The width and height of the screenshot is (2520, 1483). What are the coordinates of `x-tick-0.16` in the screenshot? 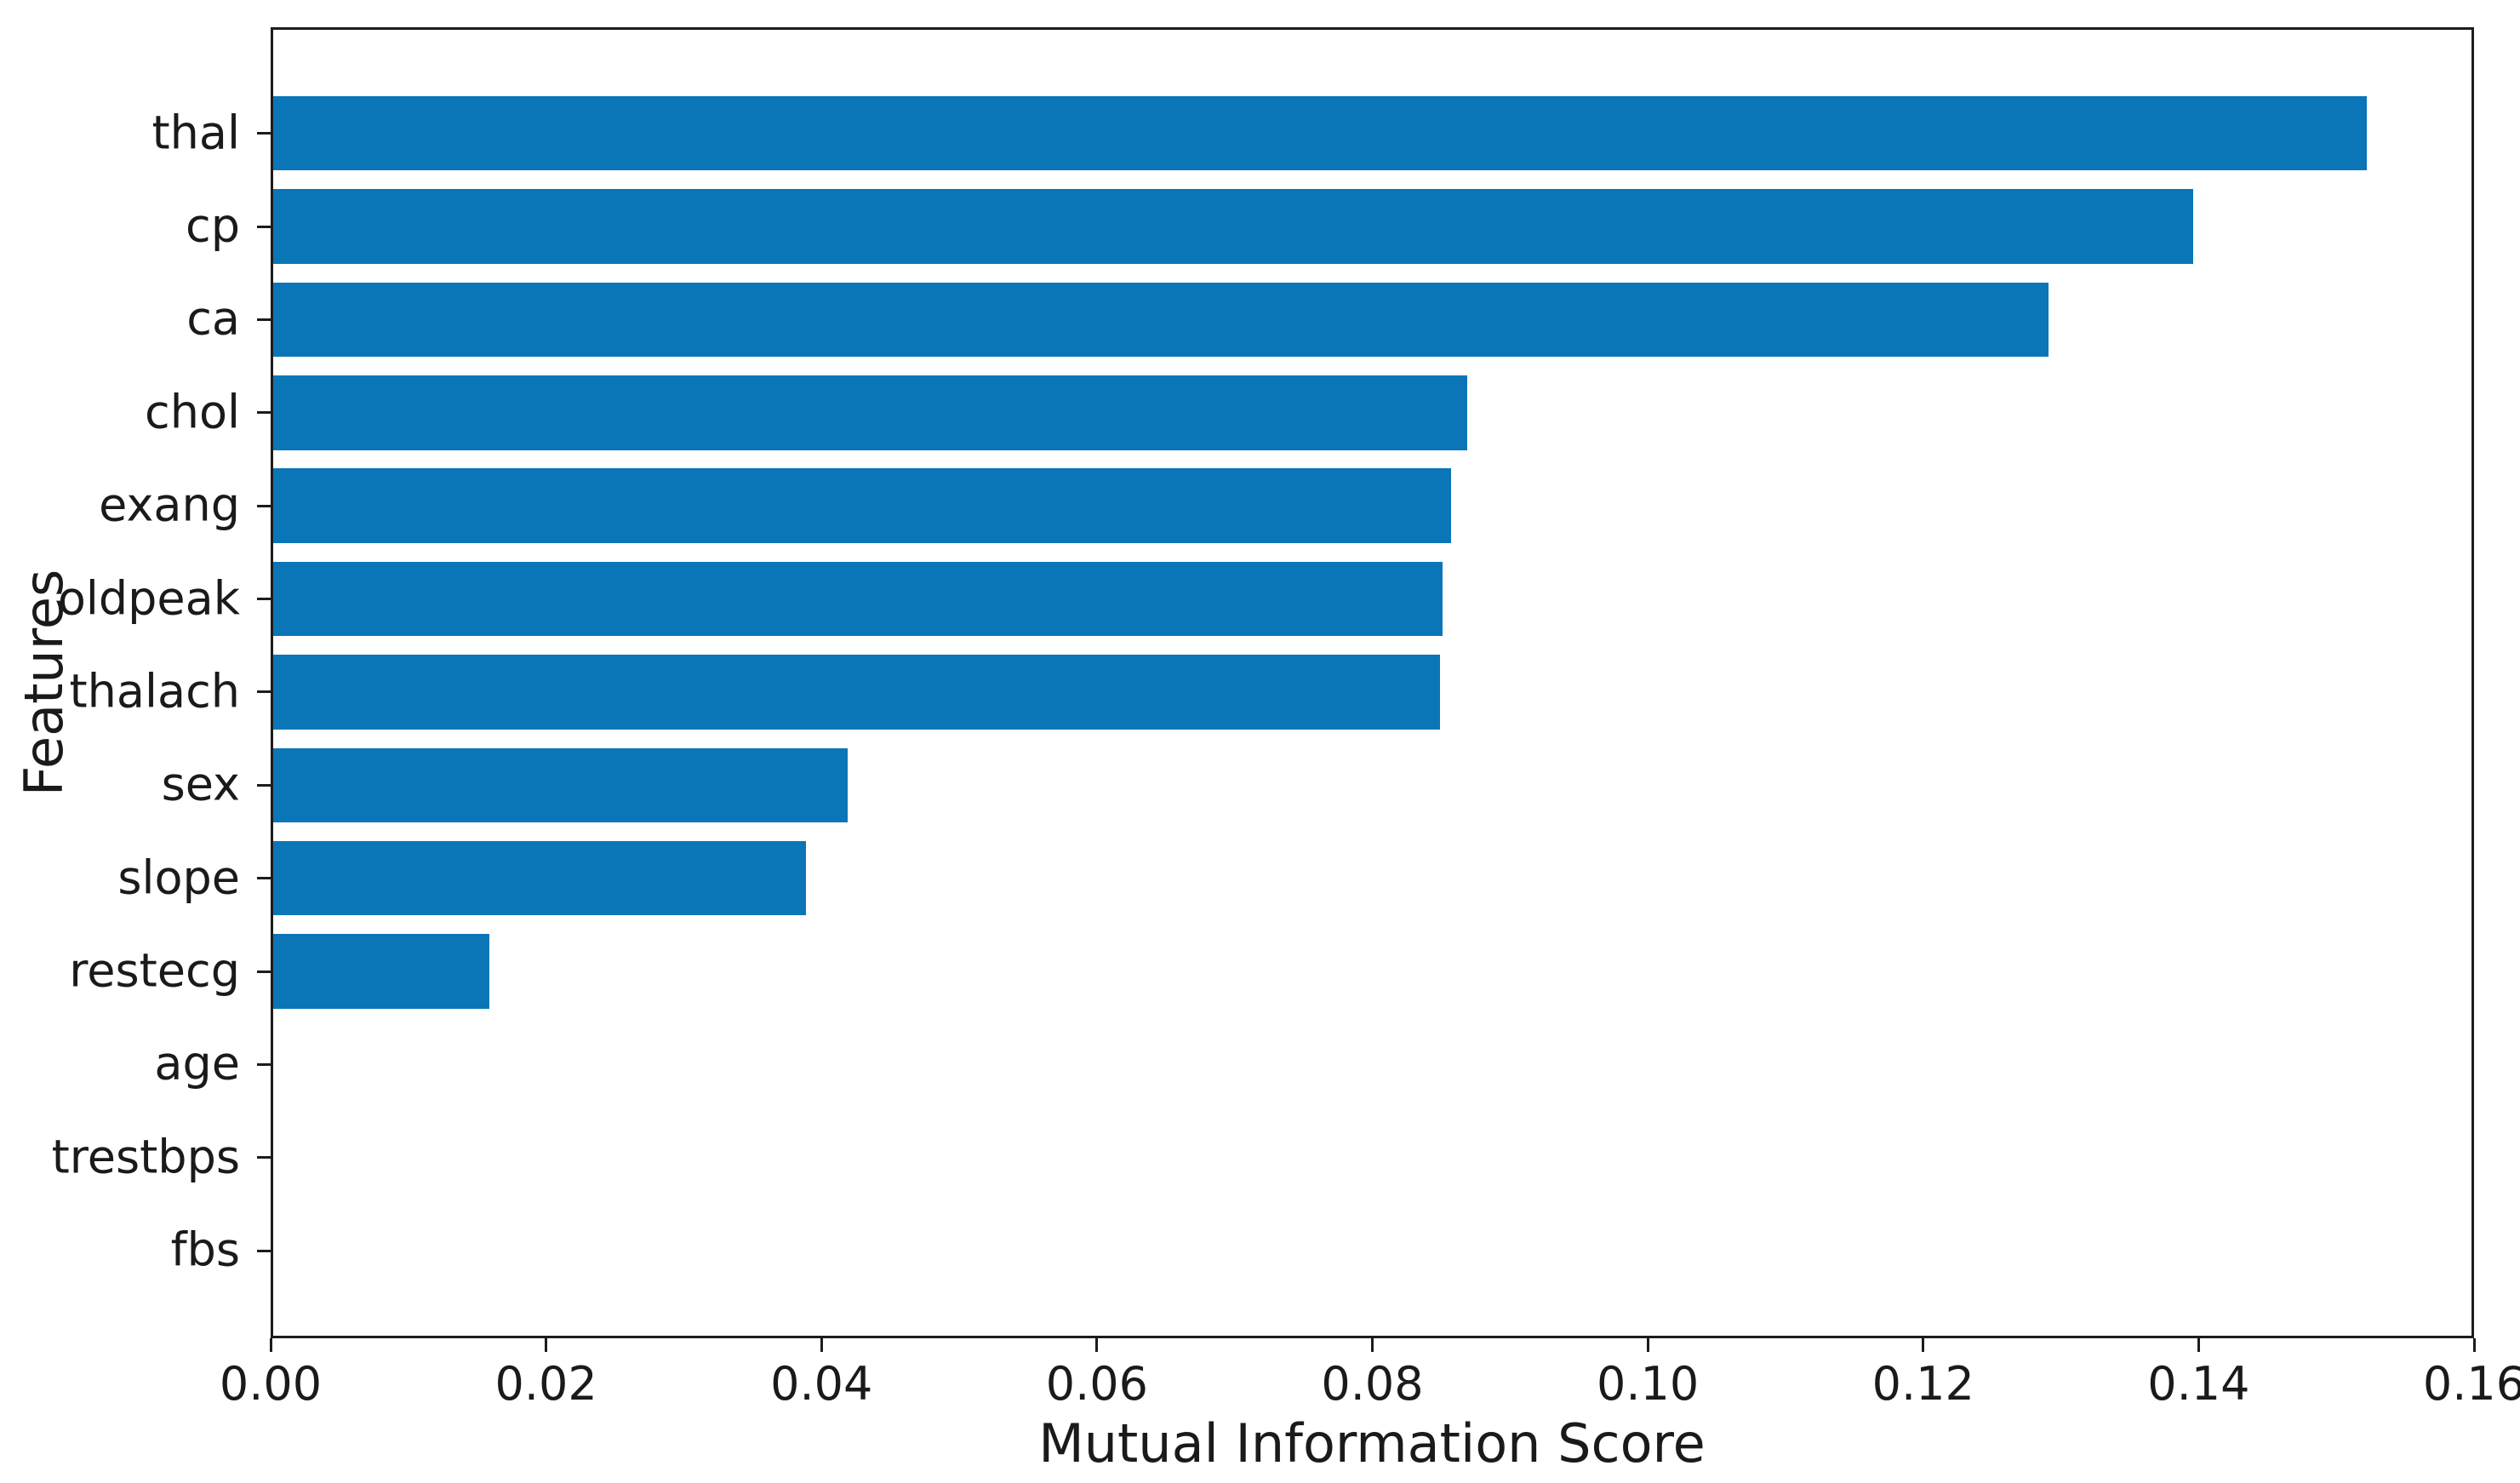 It's located at (2474, 1345).